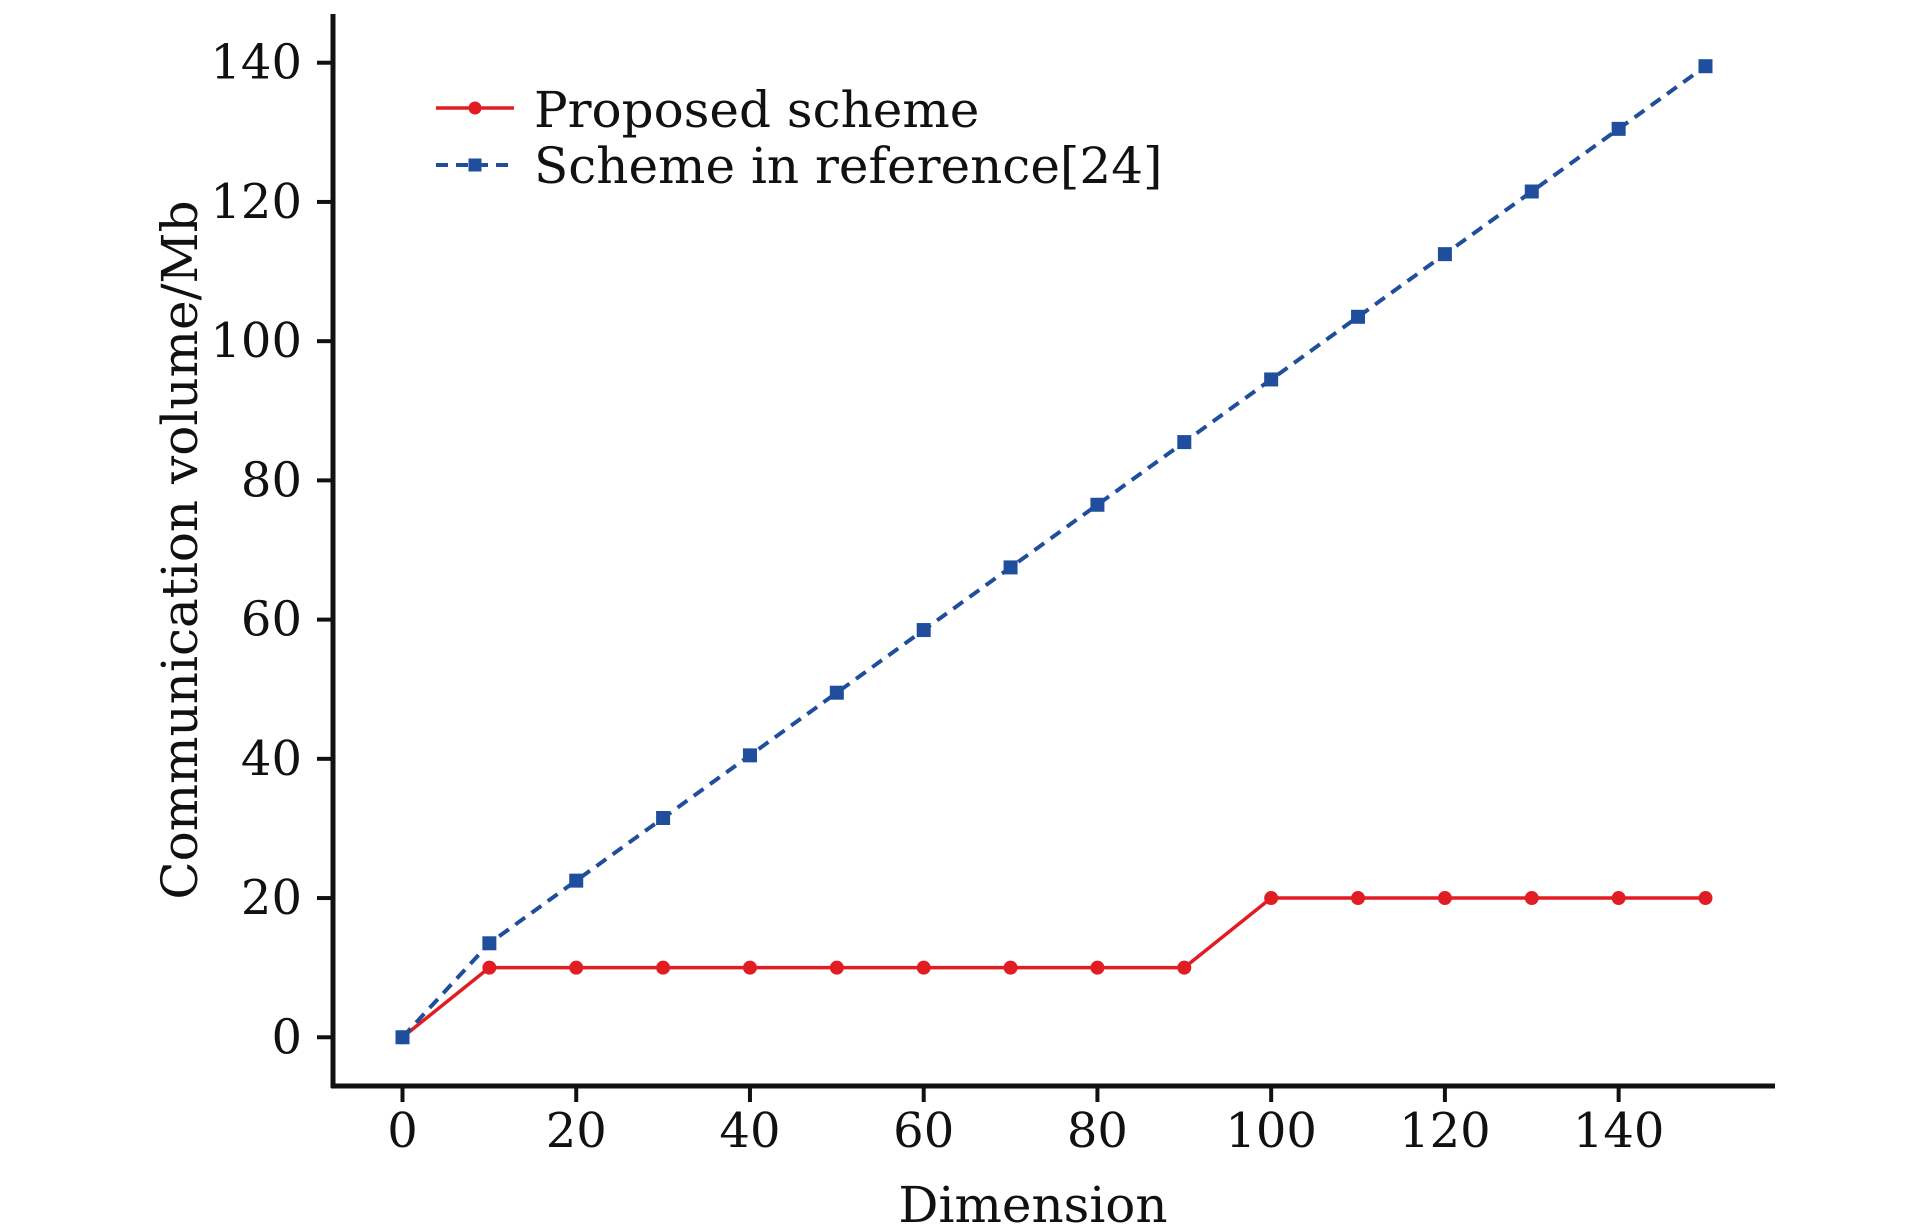 This screenshot has width=1913, height=1228. Describe the element at coordinates (286, 1037) in the screenshot. I see `y-tick-label-0: 0` at that location.